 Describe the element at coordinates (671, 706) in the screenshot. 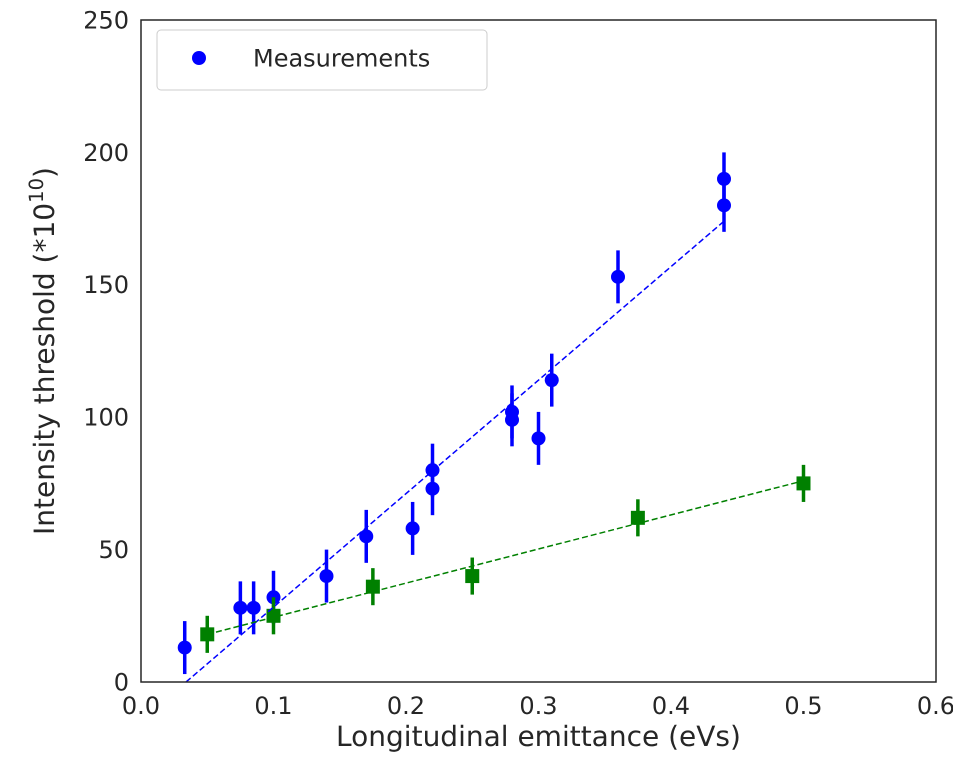

I see `x-tick-label: 0.4` at that location.